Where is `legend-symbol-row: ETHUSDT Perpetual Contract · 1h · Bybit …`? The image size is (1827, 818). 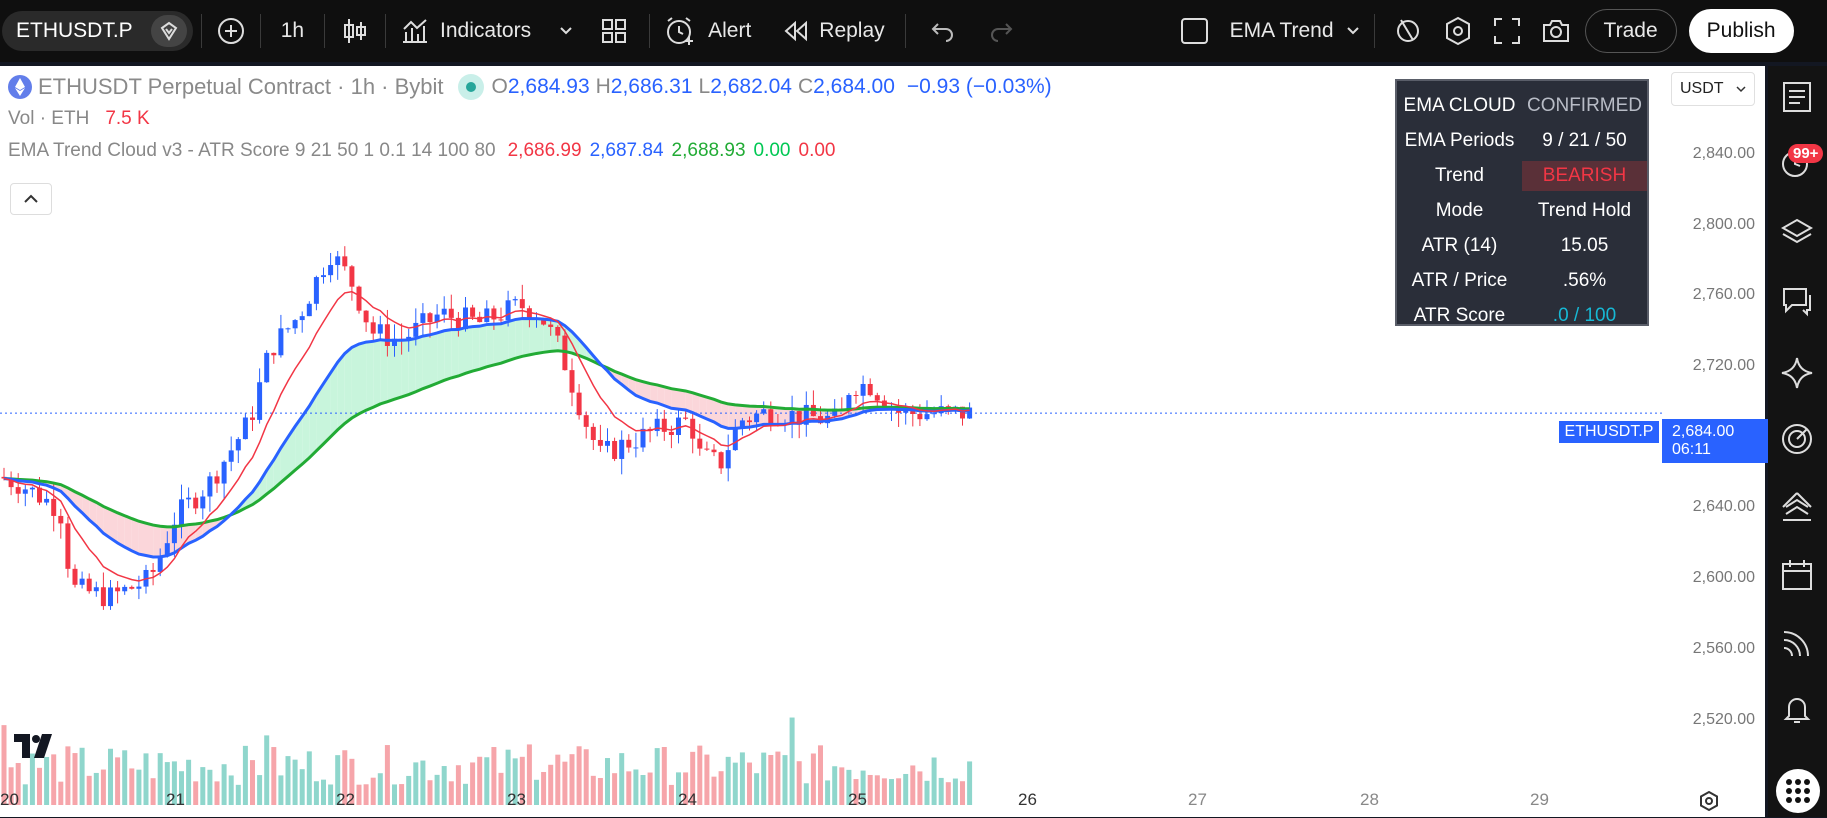
legend-symbol-row: ETHUSDT Perpetual Contract · 1h · Bybit … is located at coordinates (533, 87).